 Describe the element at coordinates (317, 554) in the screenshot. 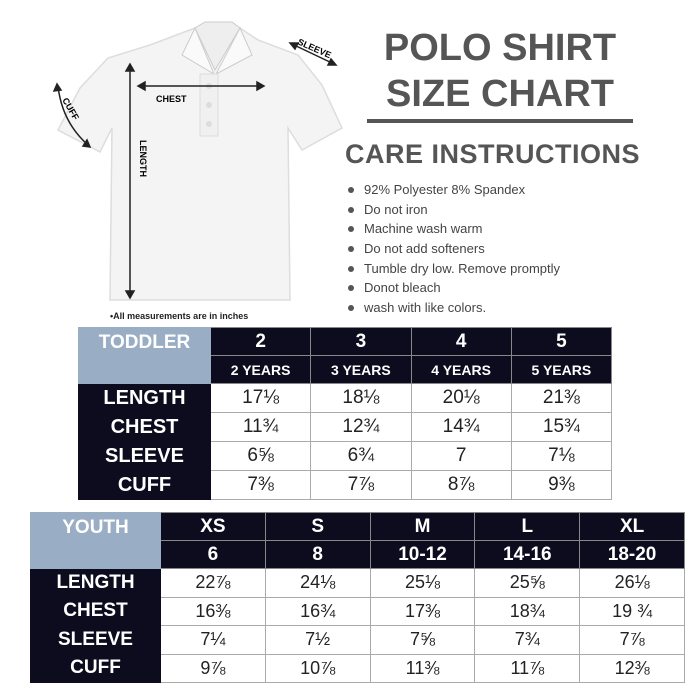

I see `age-header: 8` at that location.